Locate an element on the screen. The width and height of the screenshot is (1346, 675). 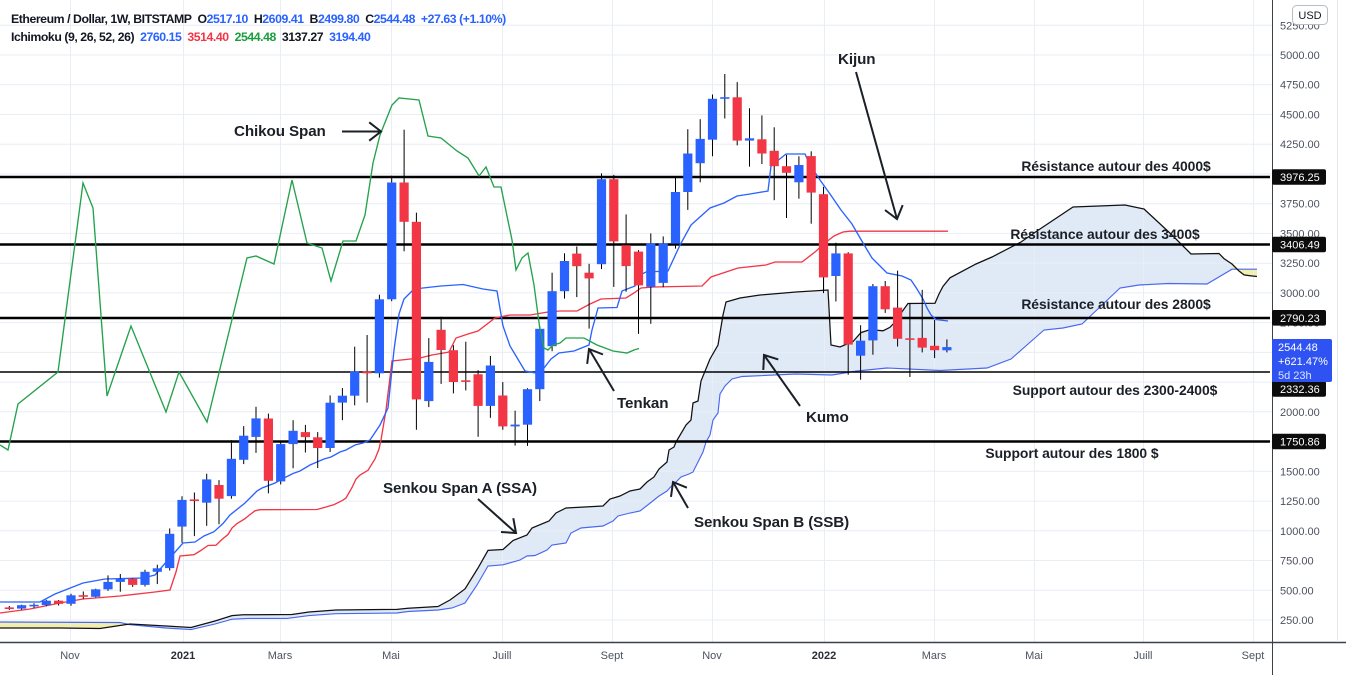
svg-text: 5000.00 is located at coordinates (1300, 56).